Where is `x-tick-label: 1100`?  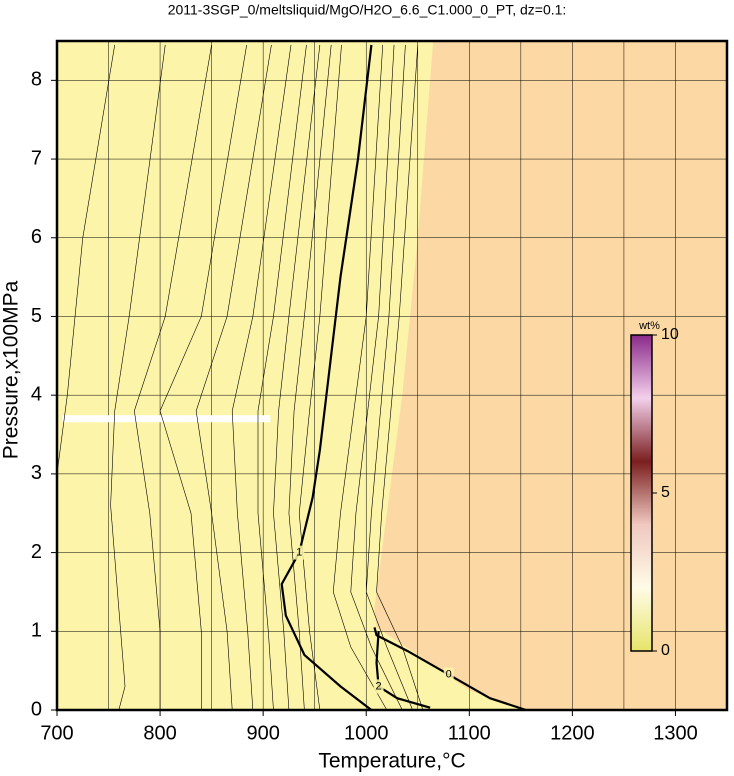 x-tick-label: 1100 is located at coordinates (469, 733).